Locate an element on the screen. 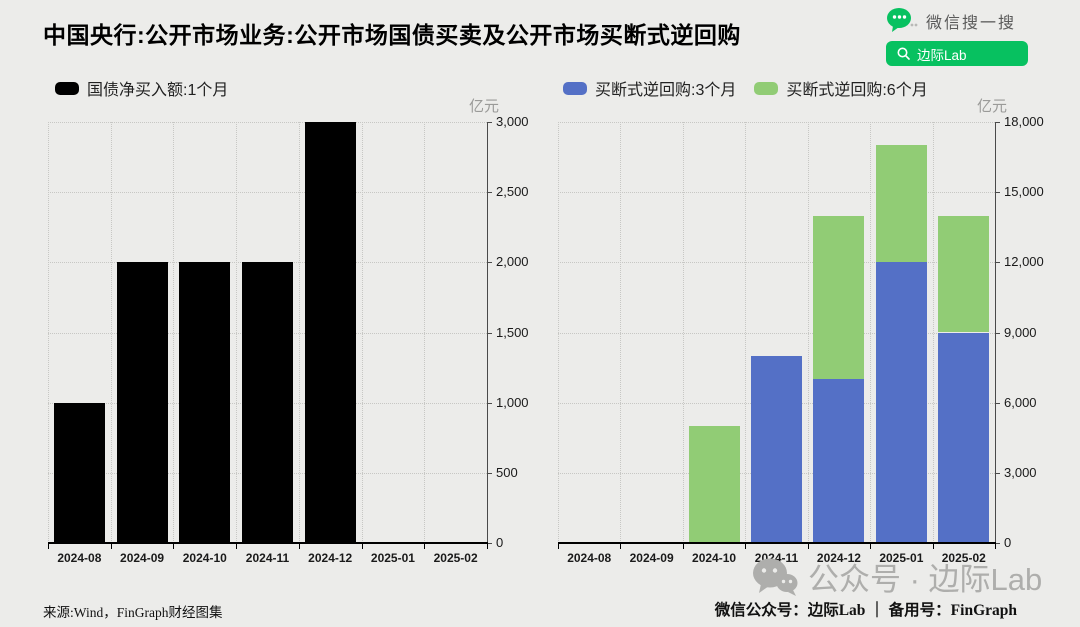  wechat-search-button: 边际Lab is located at coordinates (957, 53).